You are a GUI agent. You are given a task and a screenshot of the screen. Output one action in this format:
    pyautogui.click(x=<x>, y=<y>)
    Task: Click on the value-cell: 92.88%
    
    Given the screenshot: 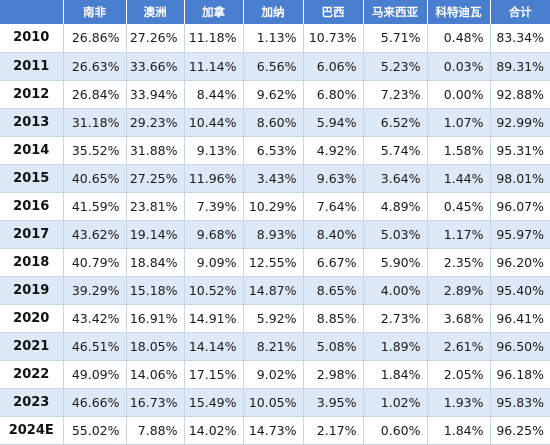 What is the action you would take?
    pyautogui.click(x=520, y=94)
    